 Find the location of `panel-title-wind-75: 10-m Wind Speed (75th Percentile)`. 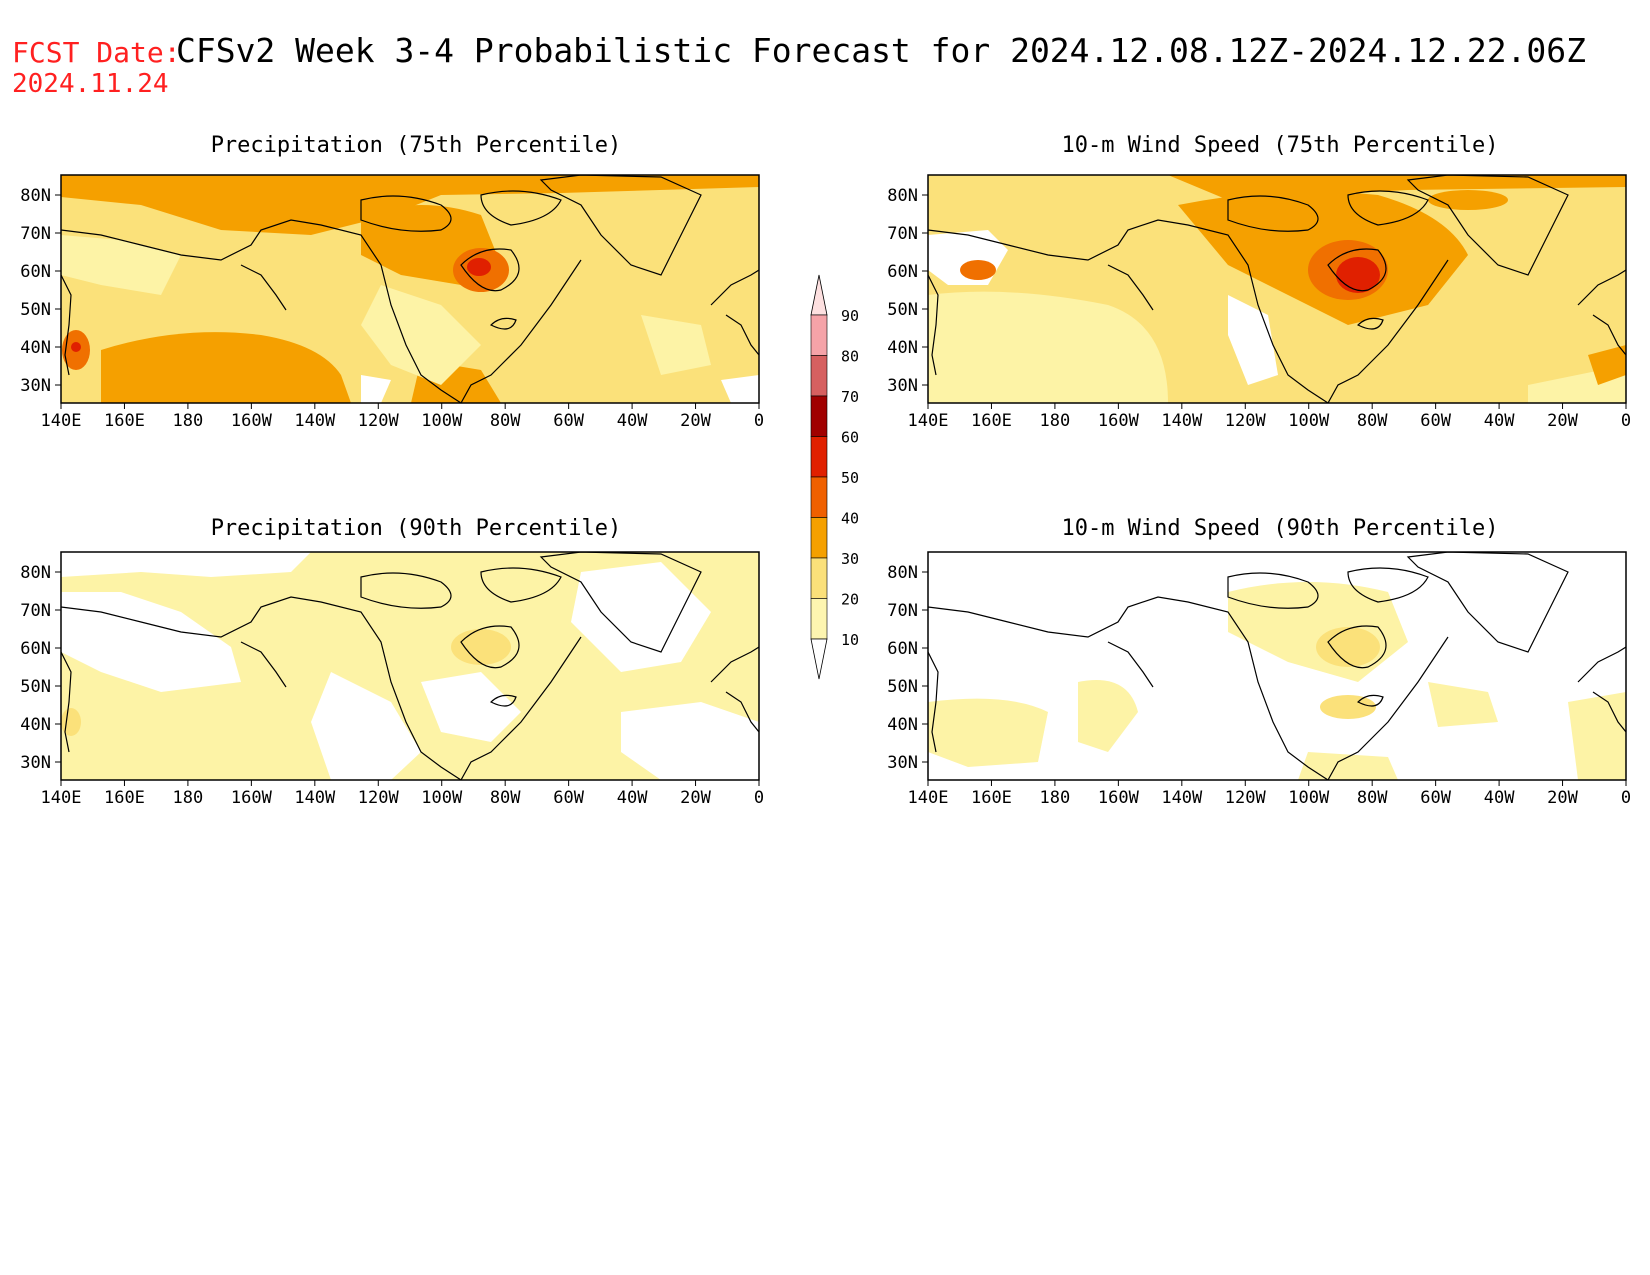

panel-title-wind-75: 10-m Wind Speed (75th Percentile) is located at coordinates (1279, 145).